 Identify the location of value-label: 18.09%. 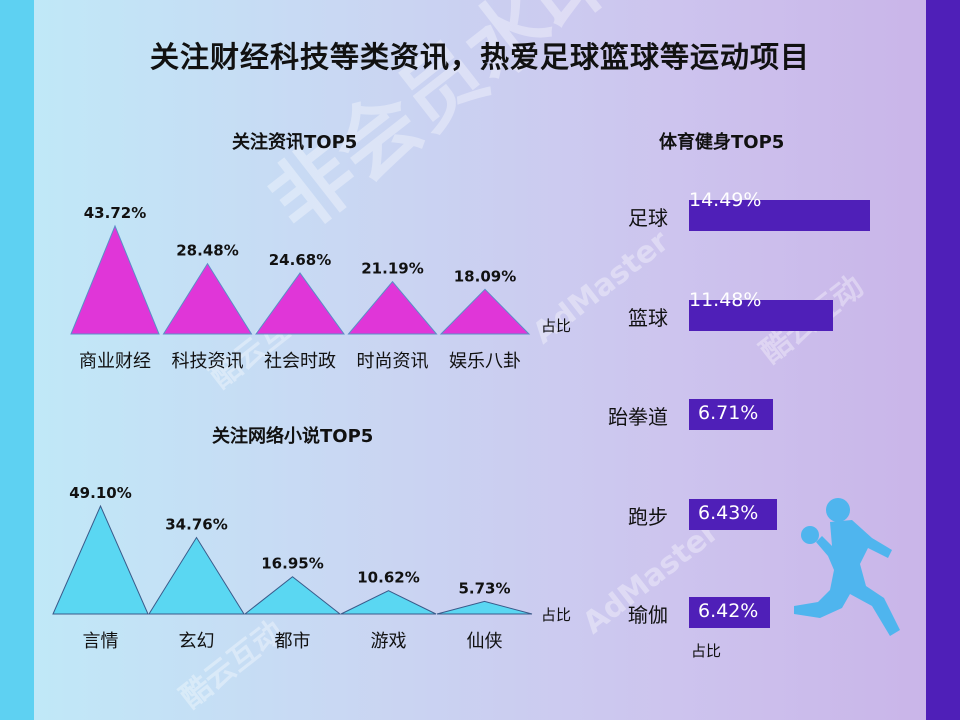
(485, 276).